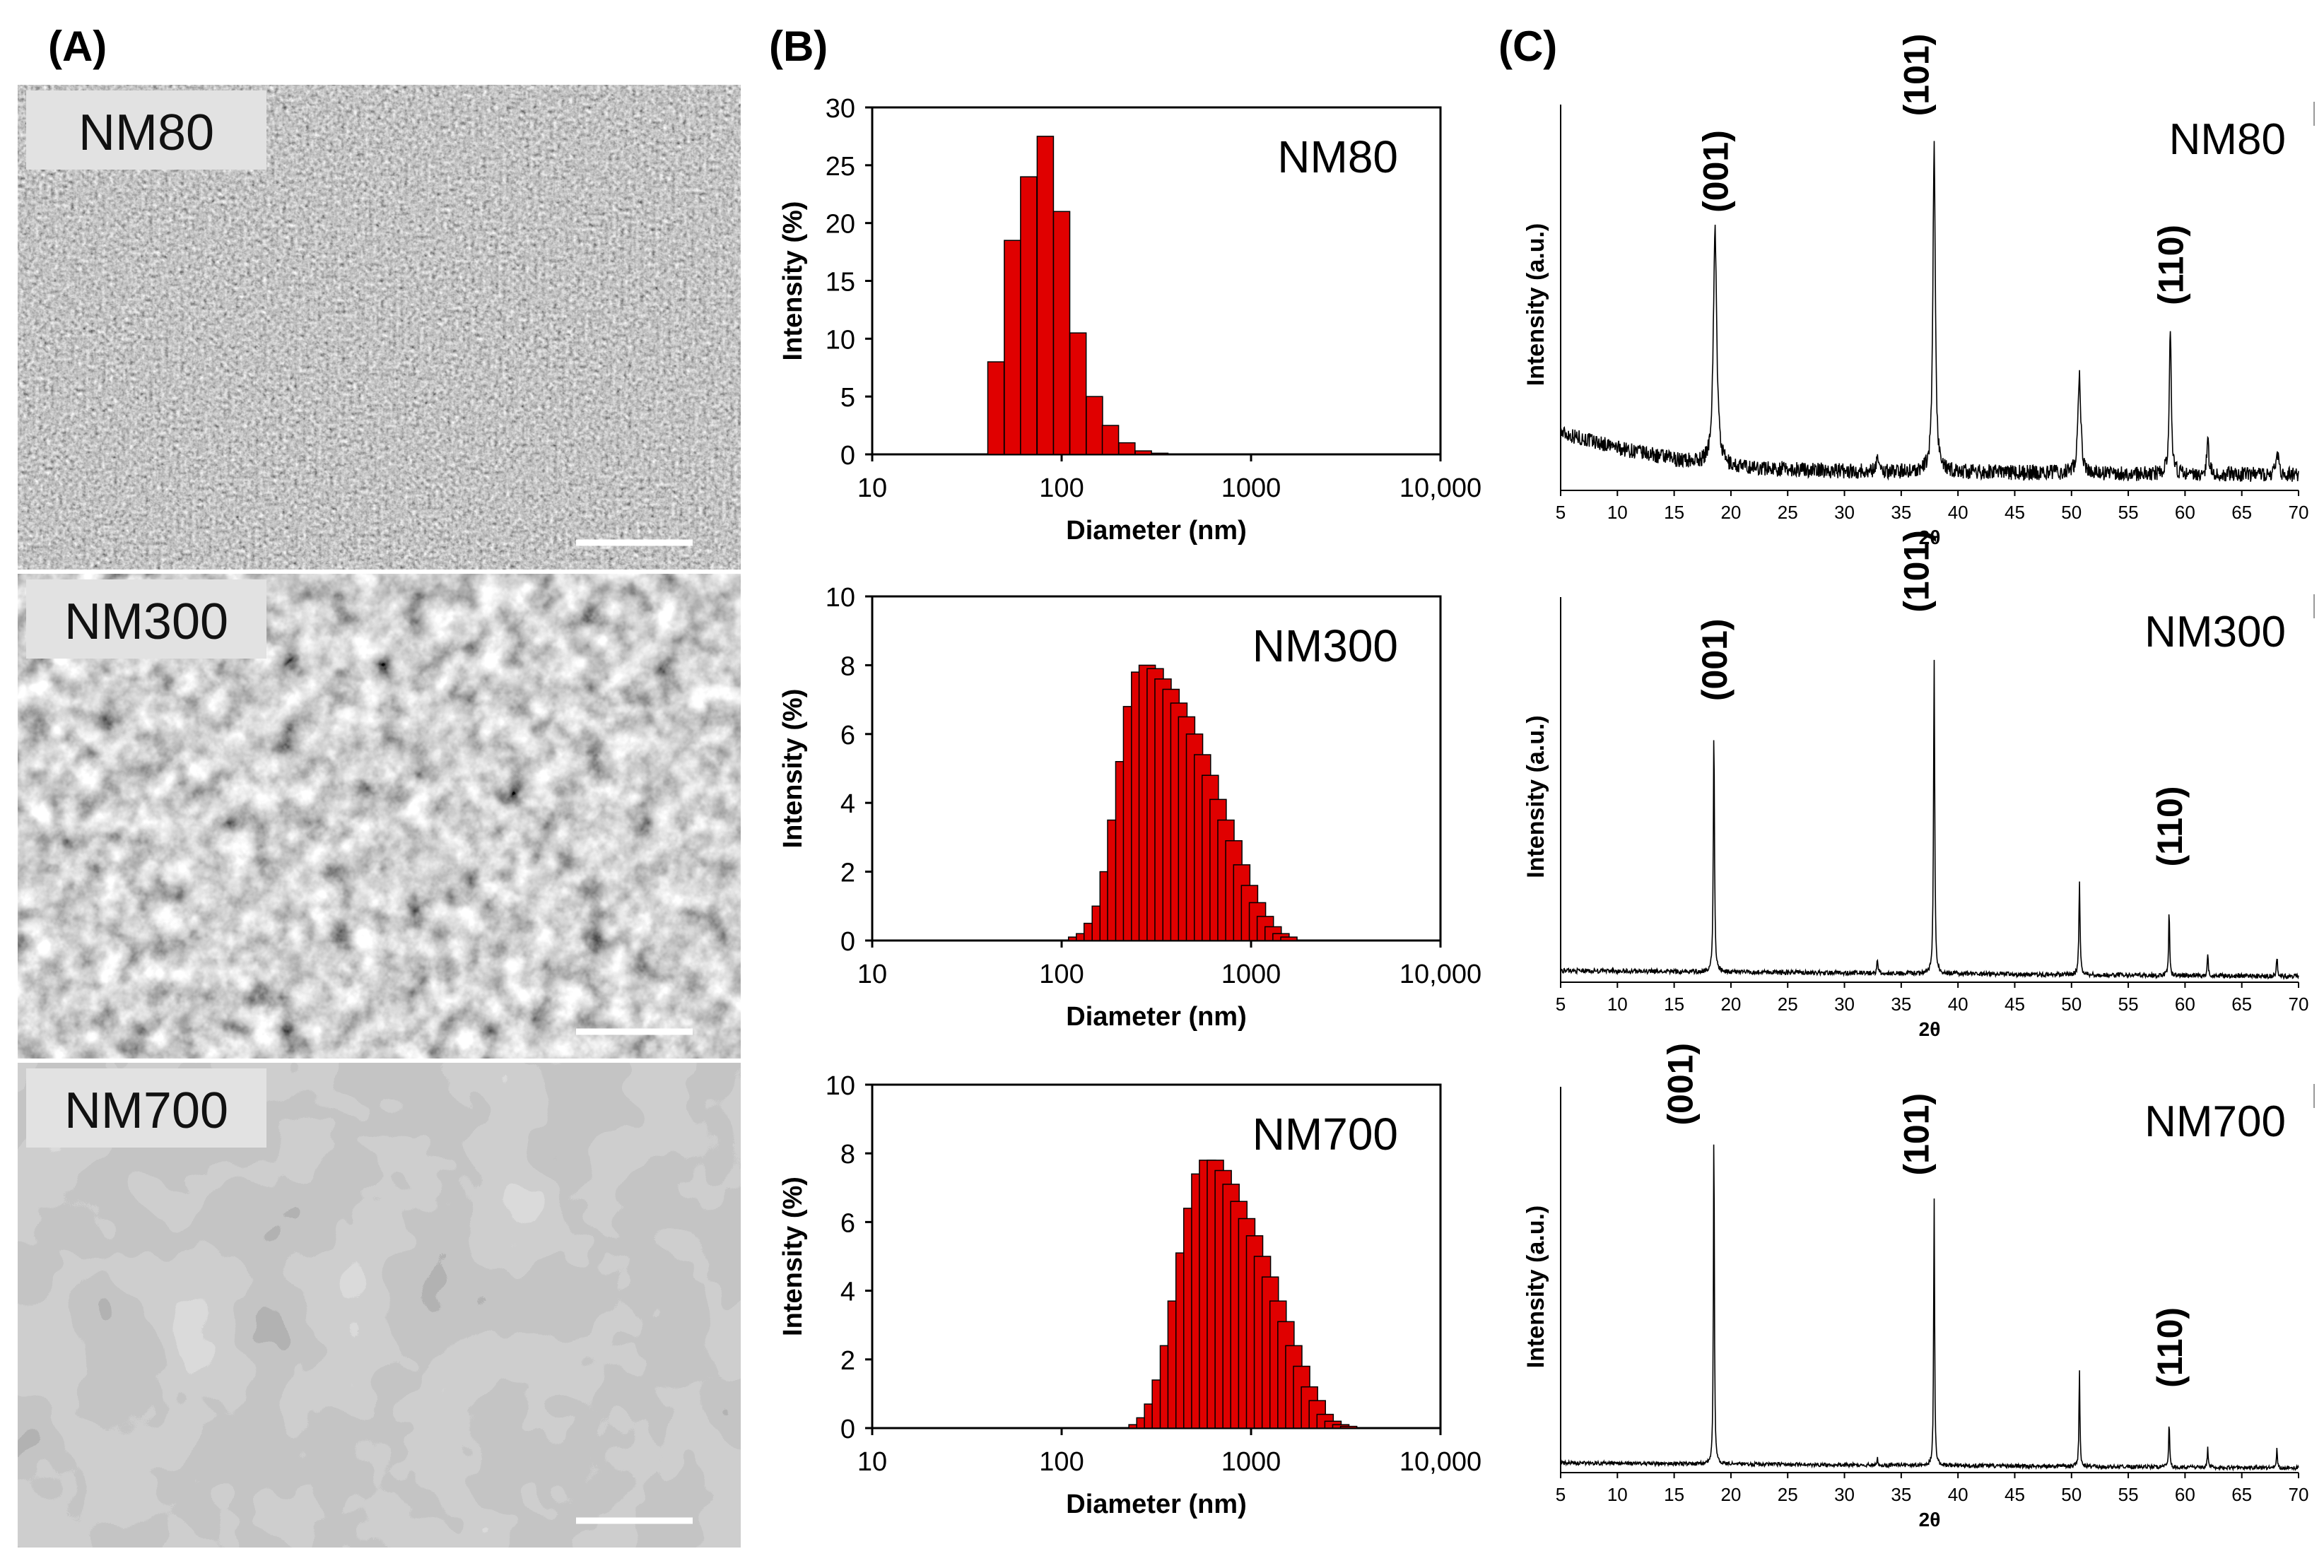  Describe the element at coordinates (1156, 531) in the screenshot. I see `x-axis-label: Diameter (nm)` at that location.